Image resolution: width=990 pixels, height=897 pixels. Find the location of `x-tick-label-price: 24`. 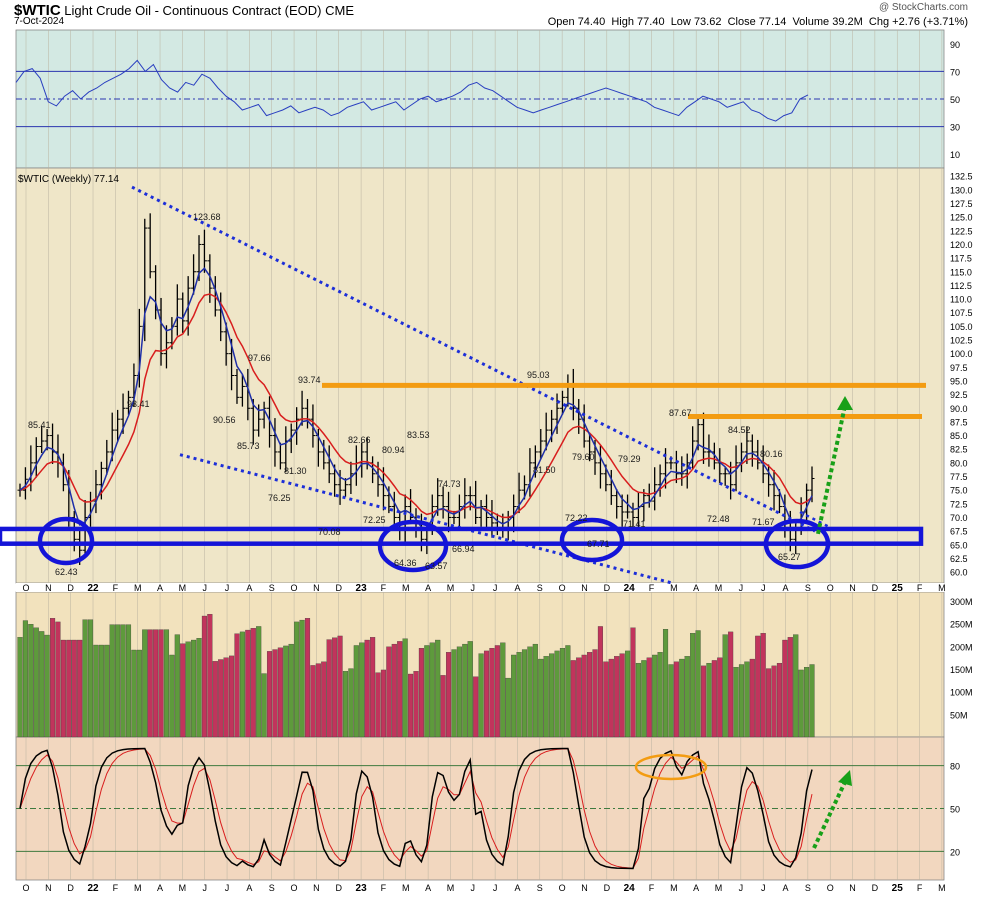

x-tick-label-price: 24 is located at coordinates (630, 588).